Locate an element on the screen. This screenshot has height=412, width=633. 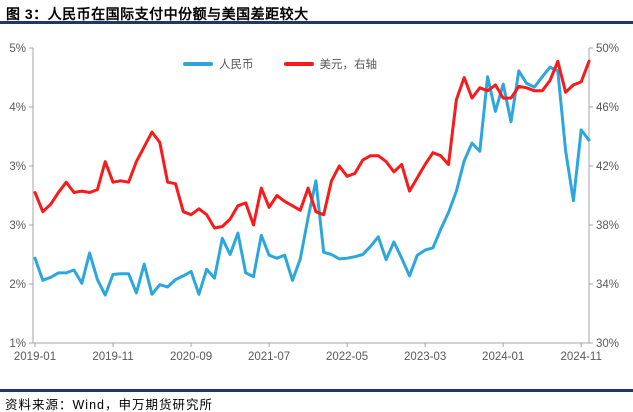
right-axis-tick-label: 42% is located at coordinates (607, 167).